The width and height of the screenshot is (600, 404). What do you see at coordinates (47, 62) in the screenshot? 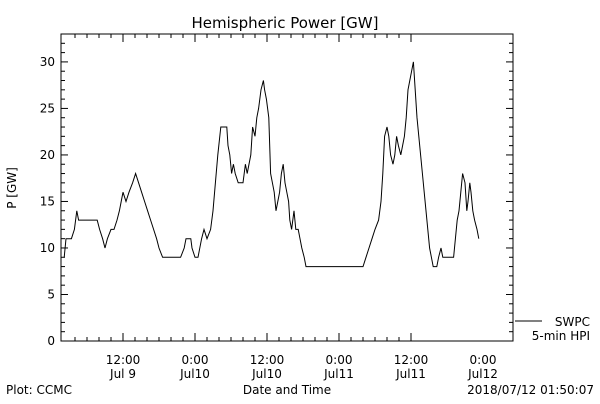
I see `y-tick-label: 30` at bounding box center [47, 62].